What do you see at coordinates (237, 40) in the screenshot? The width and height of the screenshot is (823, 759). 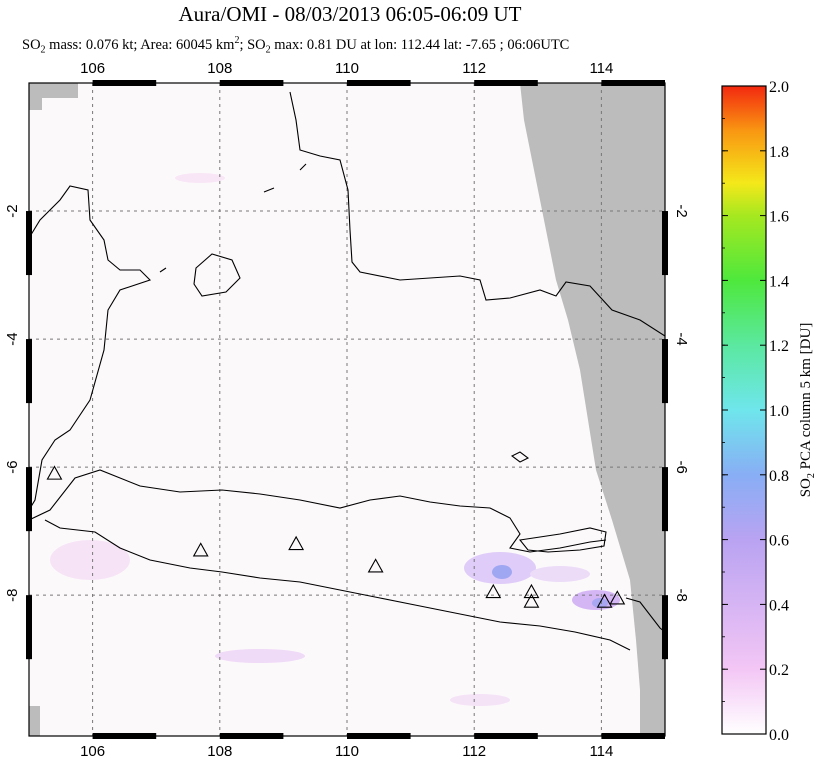 I see `area-superscript: 2` at bounding box center [237, 40].